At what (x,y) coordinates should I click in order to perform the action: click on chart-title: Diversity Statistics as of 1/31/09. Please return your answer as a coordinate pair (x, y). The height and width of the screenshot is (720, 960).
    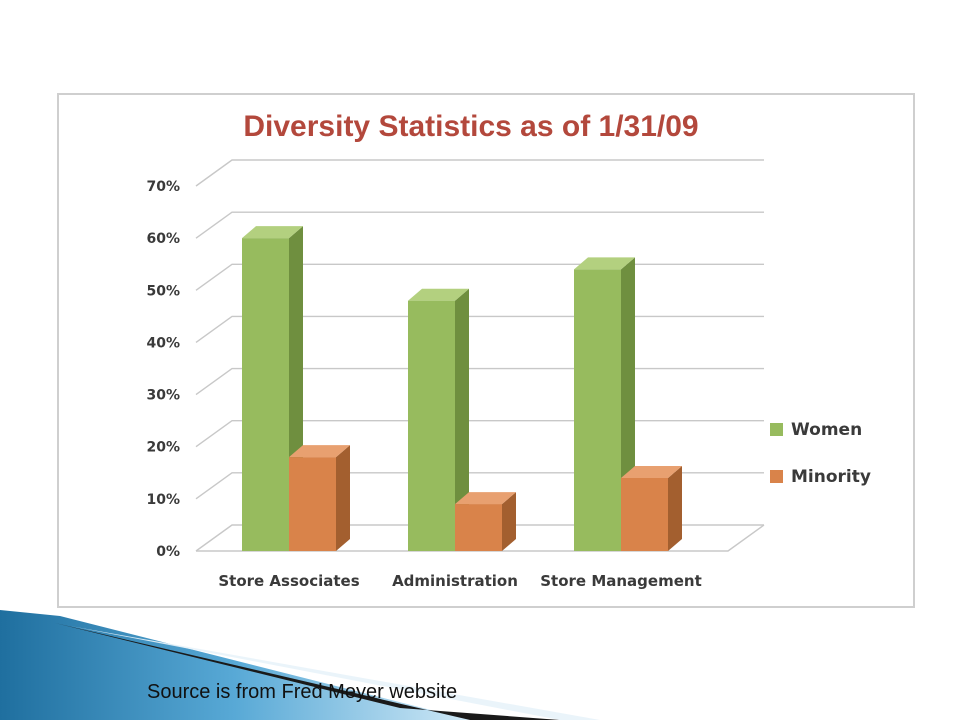
    Looking at the image, I should click on (470, 126).